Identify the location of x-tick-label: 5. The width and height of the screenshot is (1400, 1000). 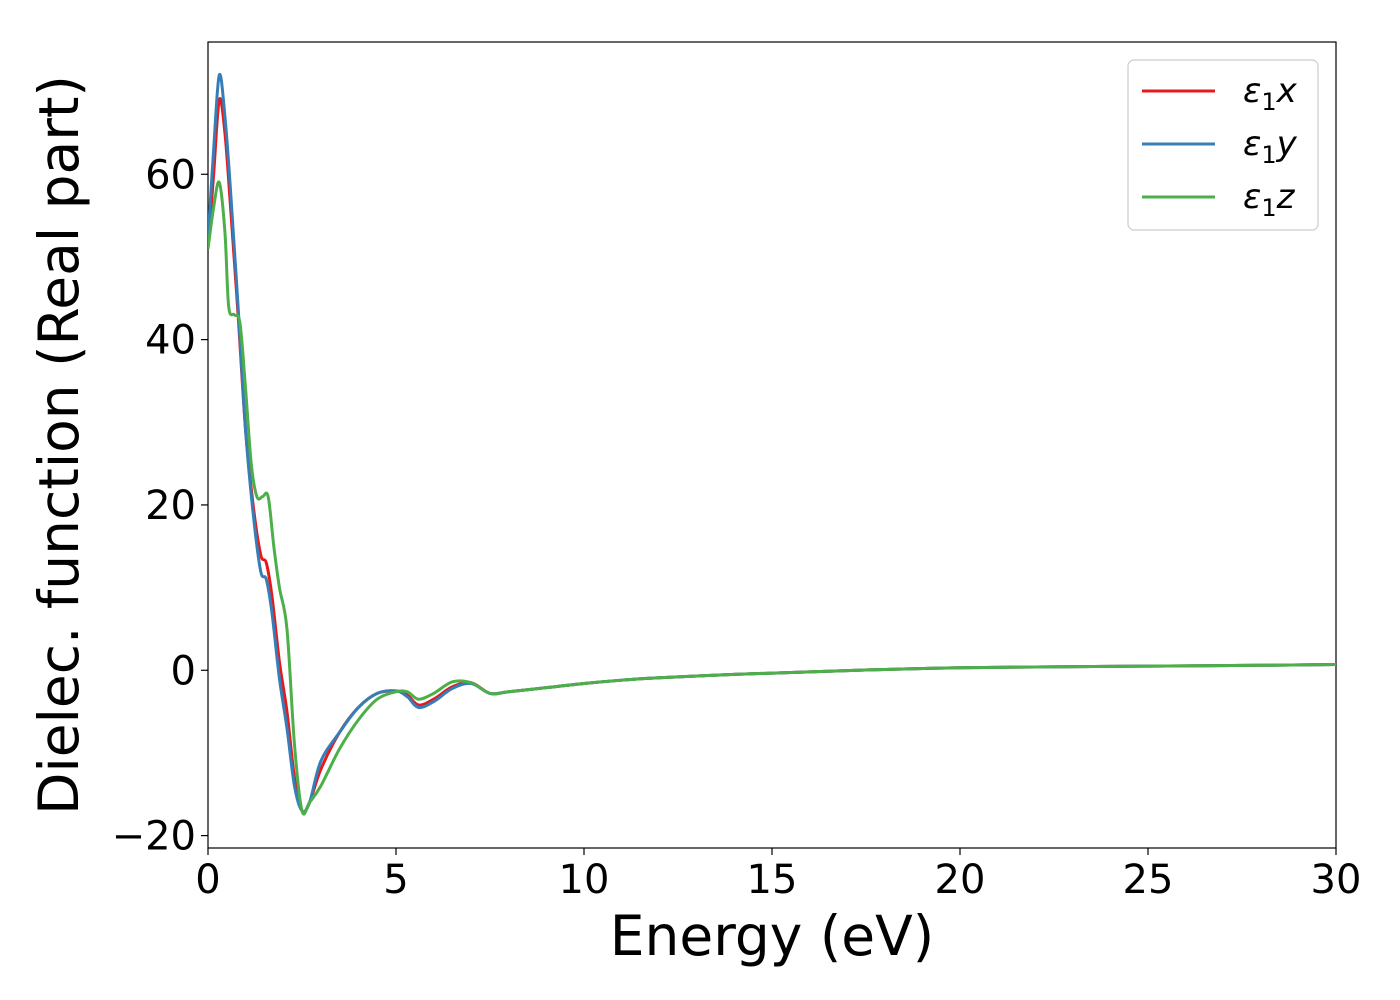
(395, 880).